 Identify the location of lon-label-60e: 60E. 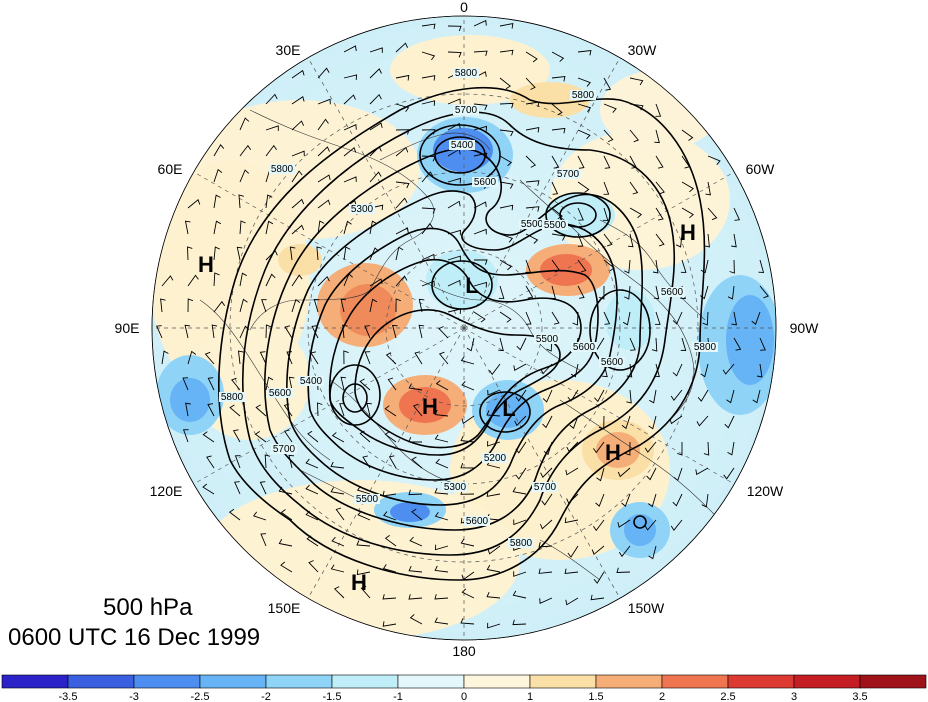
(170, 169).